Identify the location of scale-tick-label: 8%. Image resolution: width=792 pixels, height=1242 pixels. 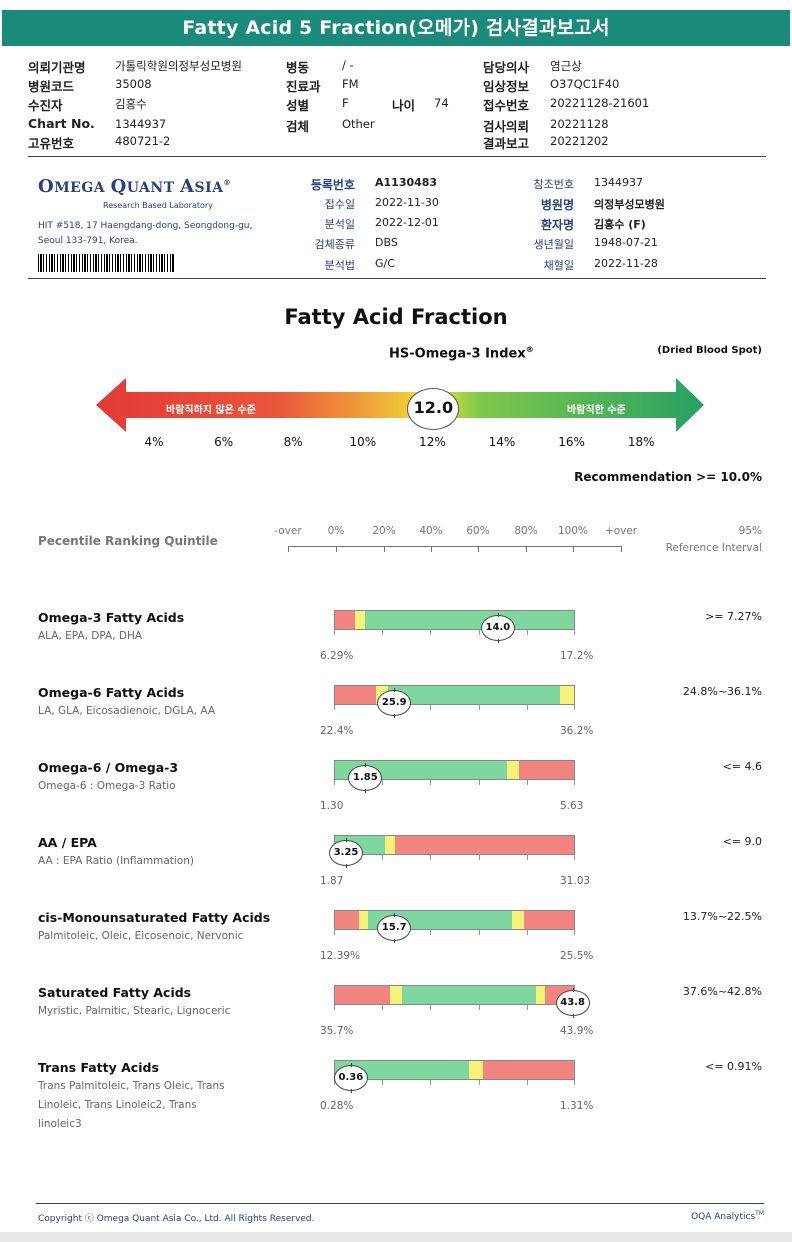
(293, 442).